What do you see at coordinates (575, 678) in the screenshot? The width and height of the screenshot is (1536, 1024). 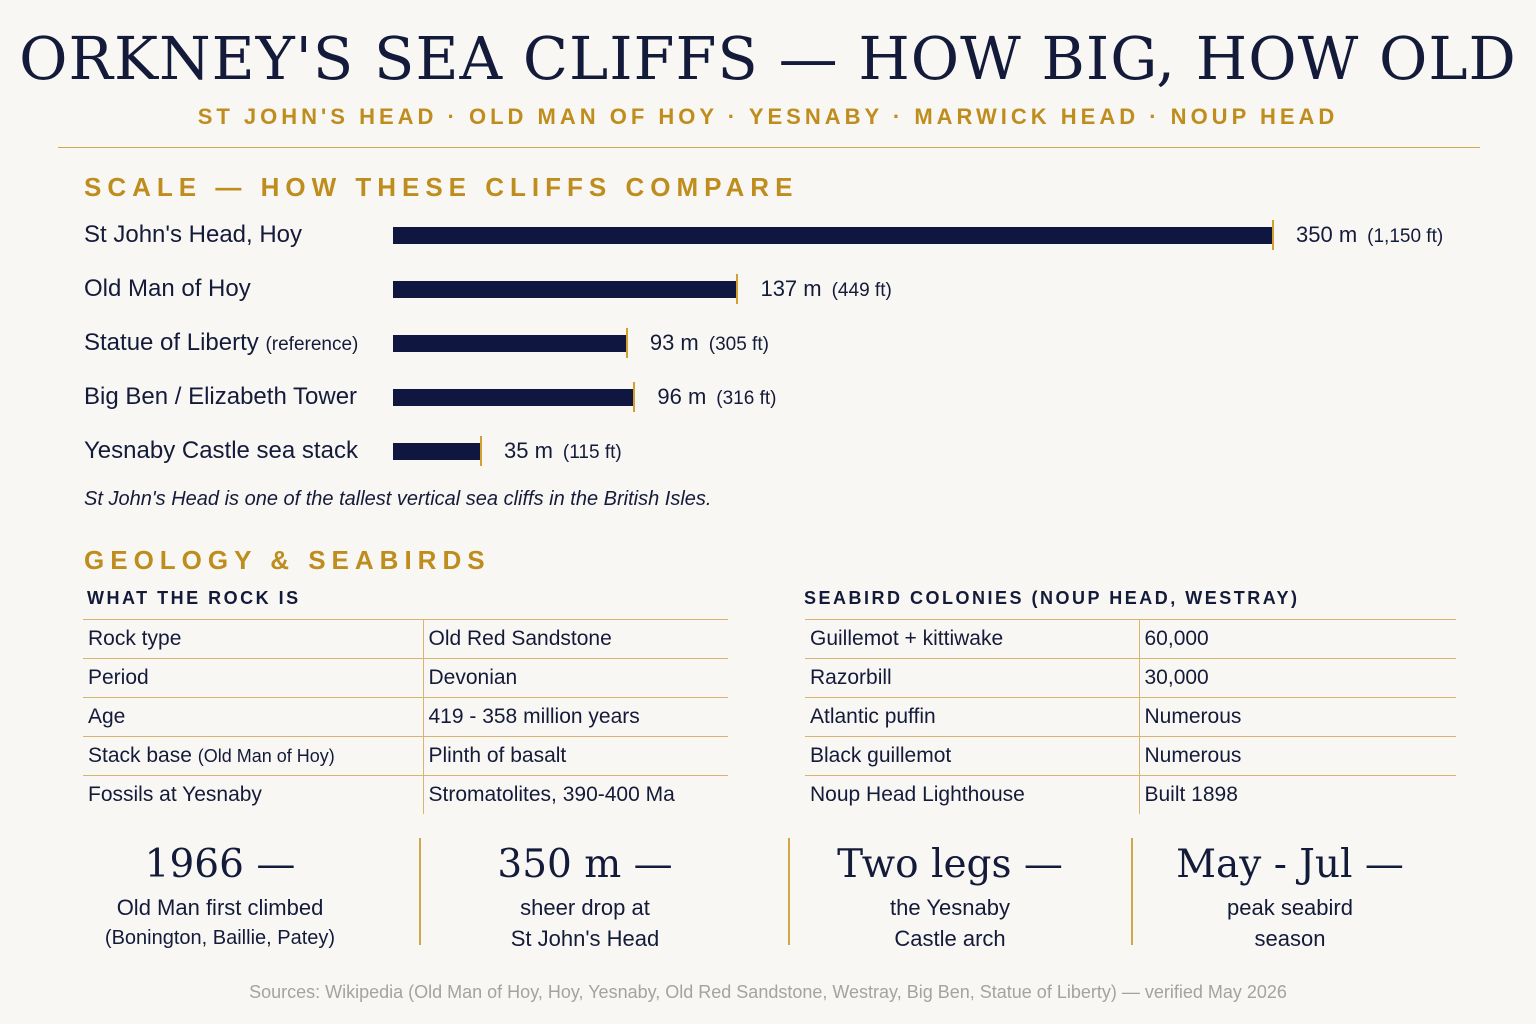 I see `rock-property-value: Devonian` at bounding box center [575, 678].